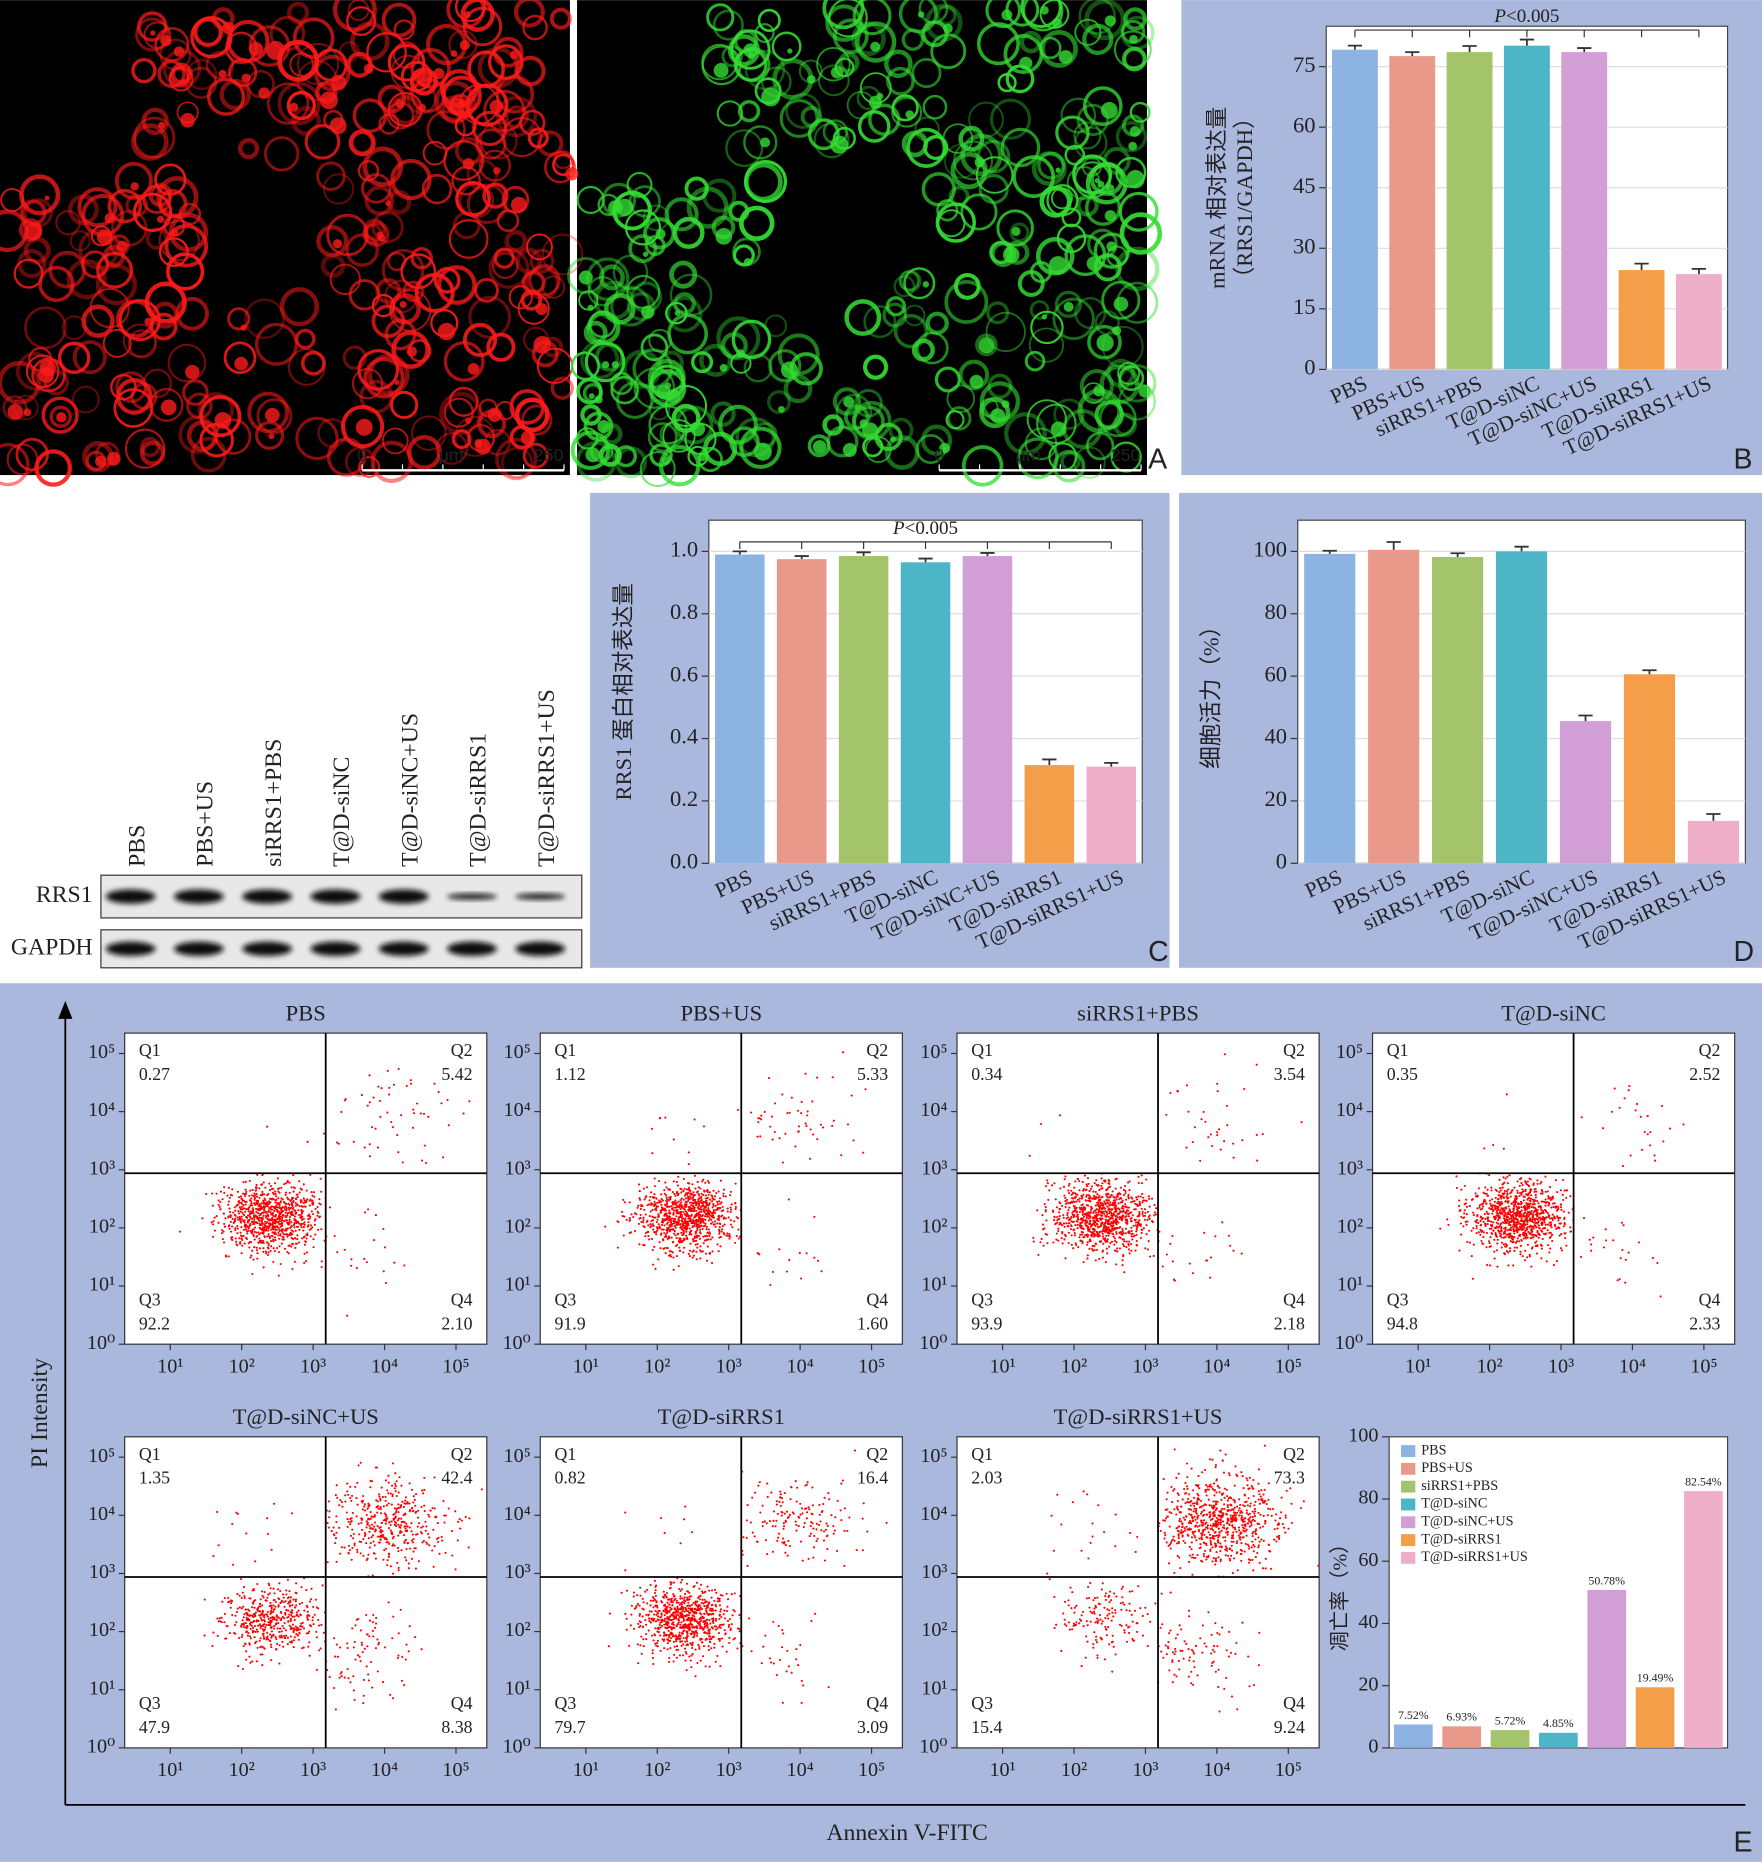  Describe the element at coordinates (789, 1242) in the screenshot. I see `quadrant-events` at that location.